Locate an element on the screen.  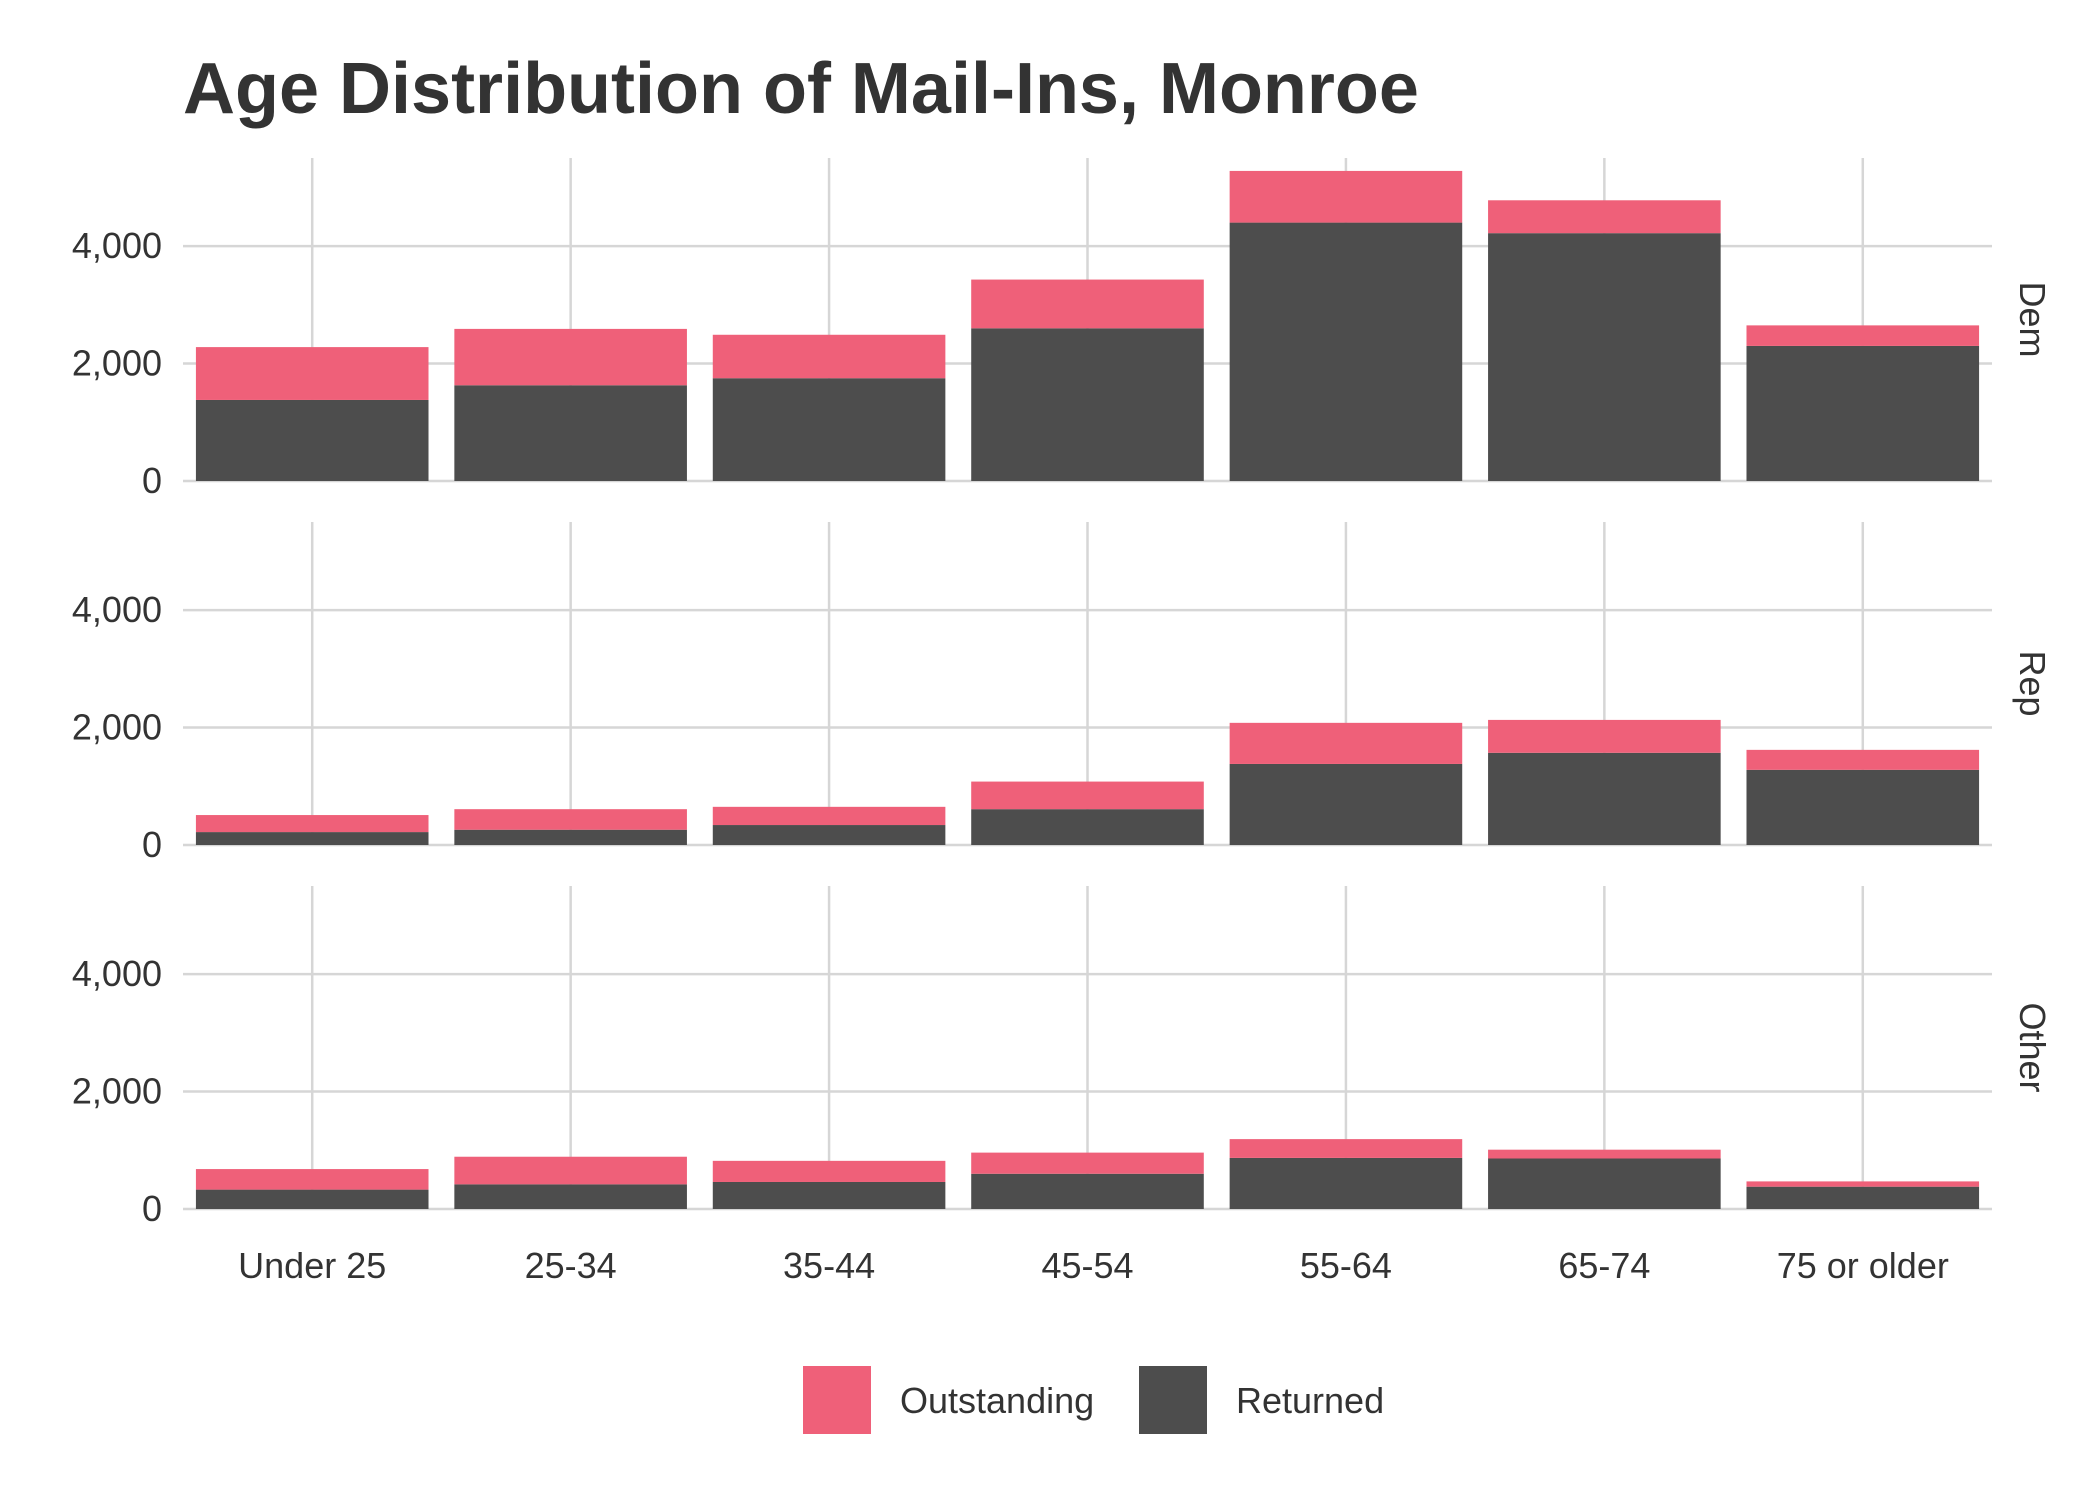
legend: Outstanding Returned is located at coordinates (1093, 1400).